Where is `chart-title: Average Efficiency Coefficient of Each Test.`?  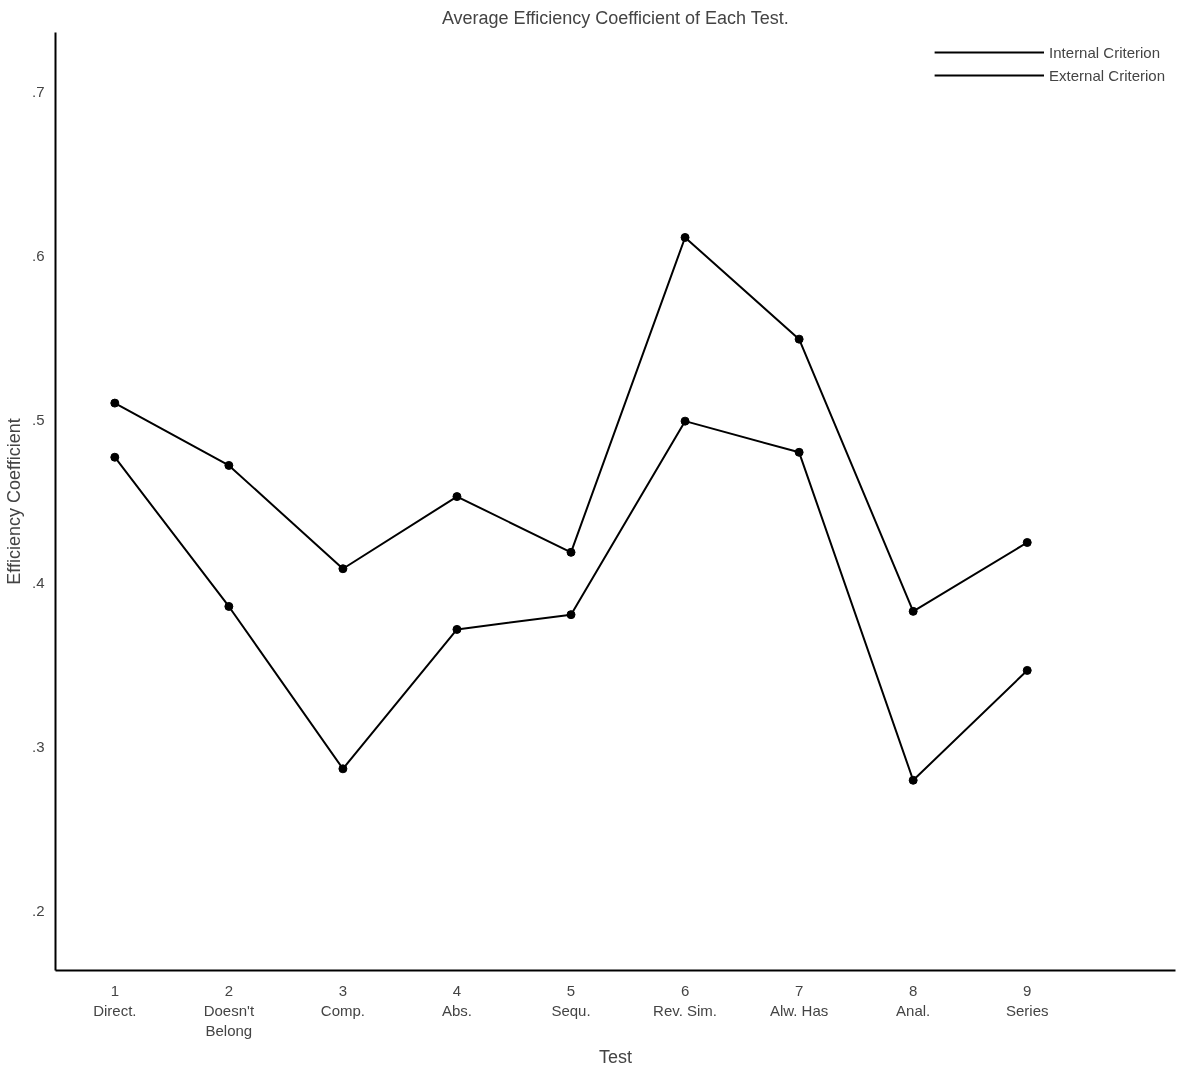 chart-title: Average Efficiency Coefficient of Each Test. is located at coordinates (615, 17).